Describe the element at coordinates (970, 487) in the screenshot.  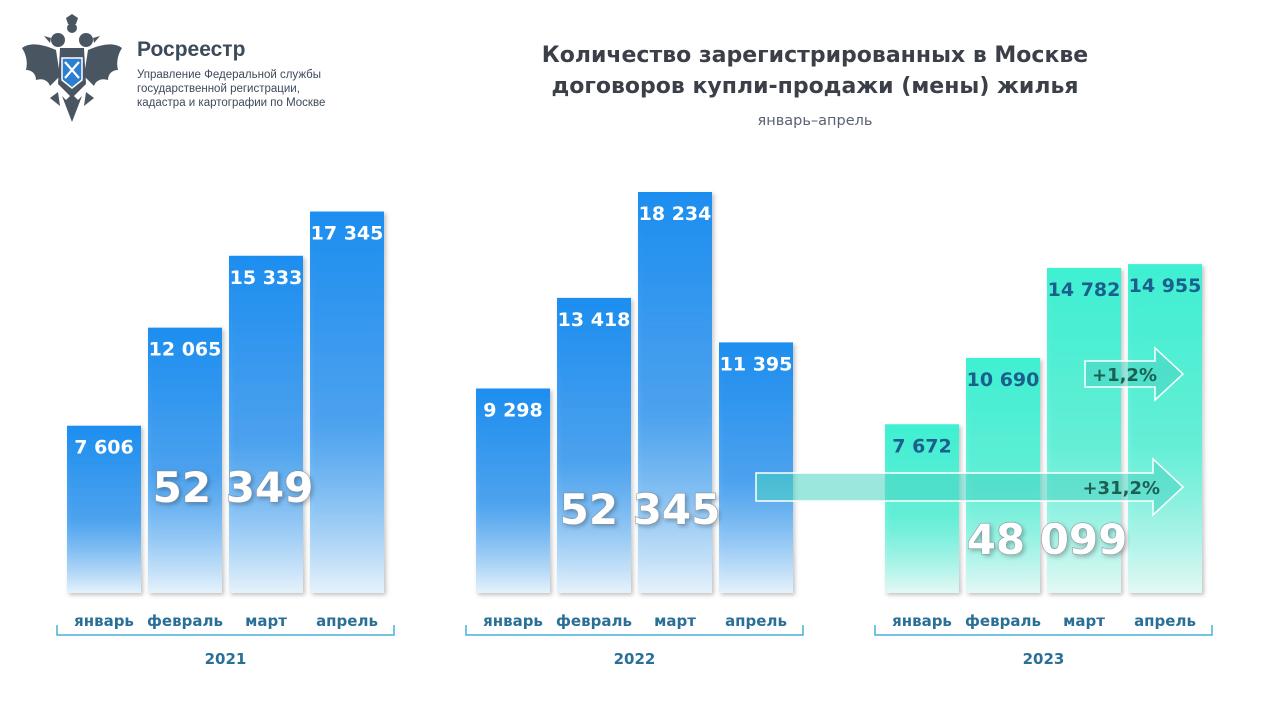
I see `change-arrow-large: +31,2%` at that location.